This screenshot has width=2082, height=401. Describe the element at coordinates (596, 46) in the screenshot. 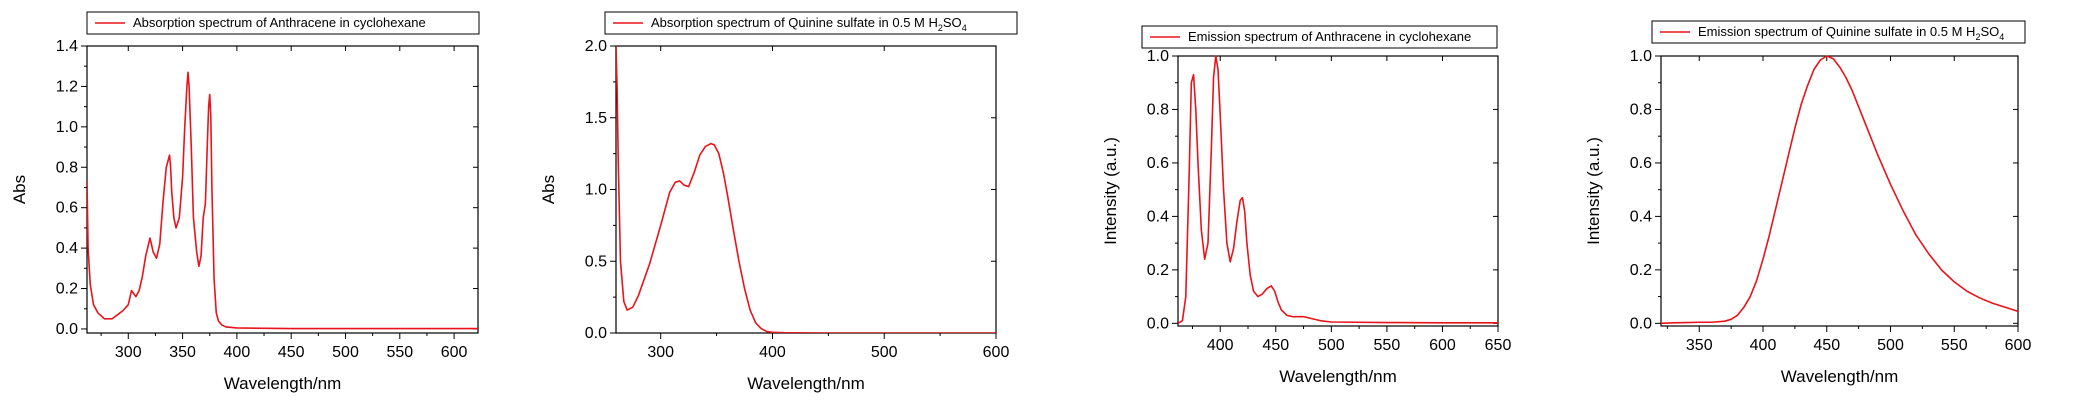

I see `y-tick-label: 2.0` at that location.